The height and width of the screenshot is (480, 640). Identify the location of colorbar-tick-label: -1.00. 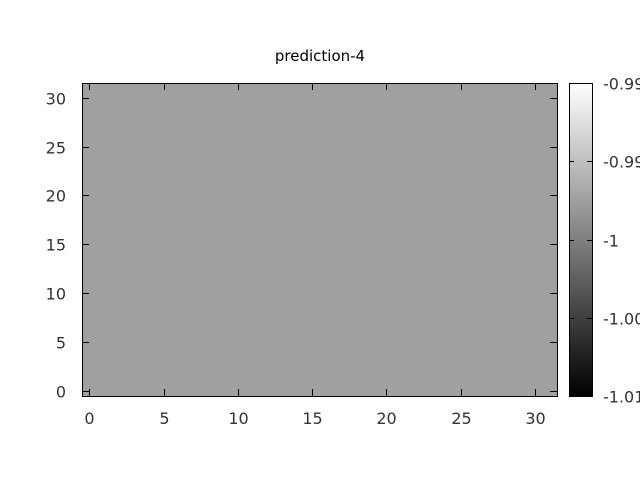
(621, 319).